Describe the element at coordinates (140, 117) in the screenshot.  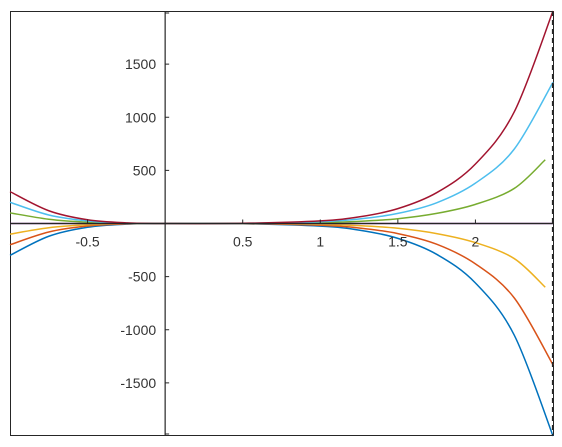
I see `y-tick-label: 1000` at that location.